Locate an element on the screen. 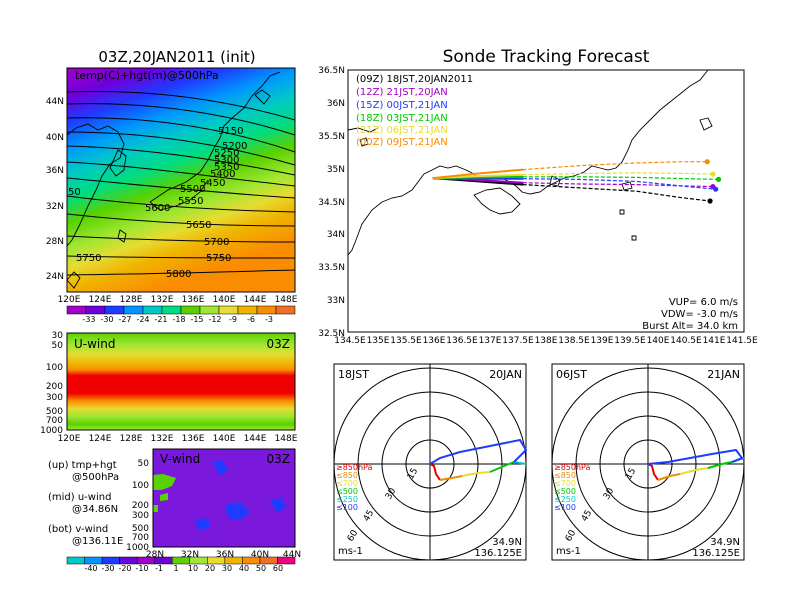 The height and width of the screenshot is (612, 792). contour-label: 5650 is located at coordinates (198, 225).